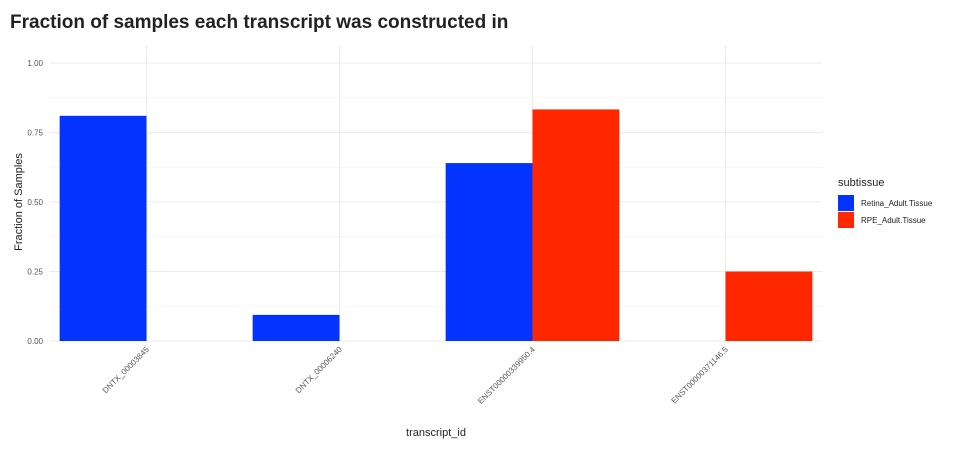 This screenshot has height=452, width=953. Describe the element at coordinates (506, 375) in the screenshot. I see `x-tick-label: ENST00000339950.4` at that location.